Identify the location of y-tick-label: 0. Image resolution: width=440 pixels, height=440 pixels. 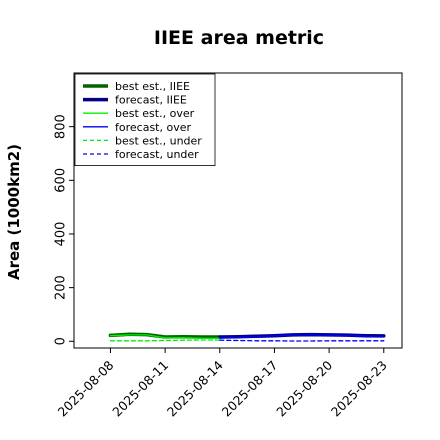
(61, 341).